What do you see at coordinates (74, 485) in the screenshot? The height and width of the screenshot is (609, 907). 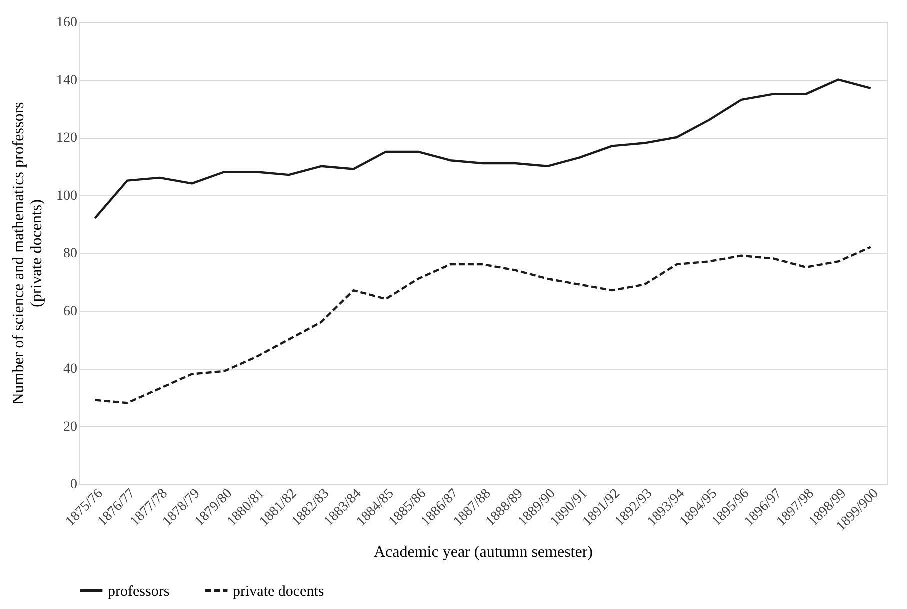 I see `y-tick-label: 0` at bounding box center [74, 485].